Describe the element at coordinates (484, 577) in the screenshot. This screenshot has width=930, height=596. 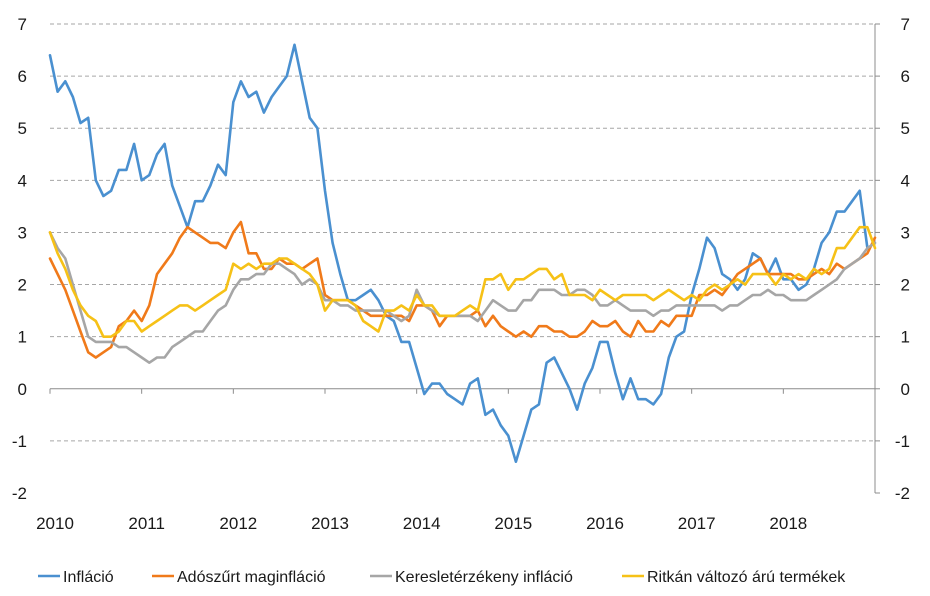
I see `legend-label: Keresletérzékeny infláció` at that location.